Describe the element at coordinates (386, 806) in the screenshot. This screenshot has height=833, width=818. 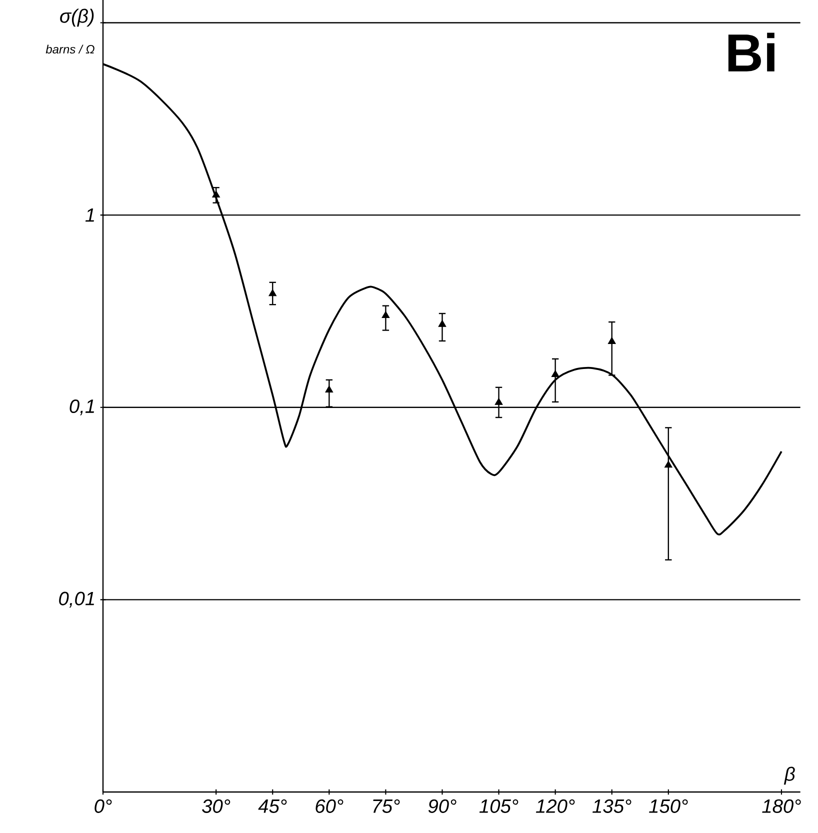
I see `x-tick-label: 75°` at that location.